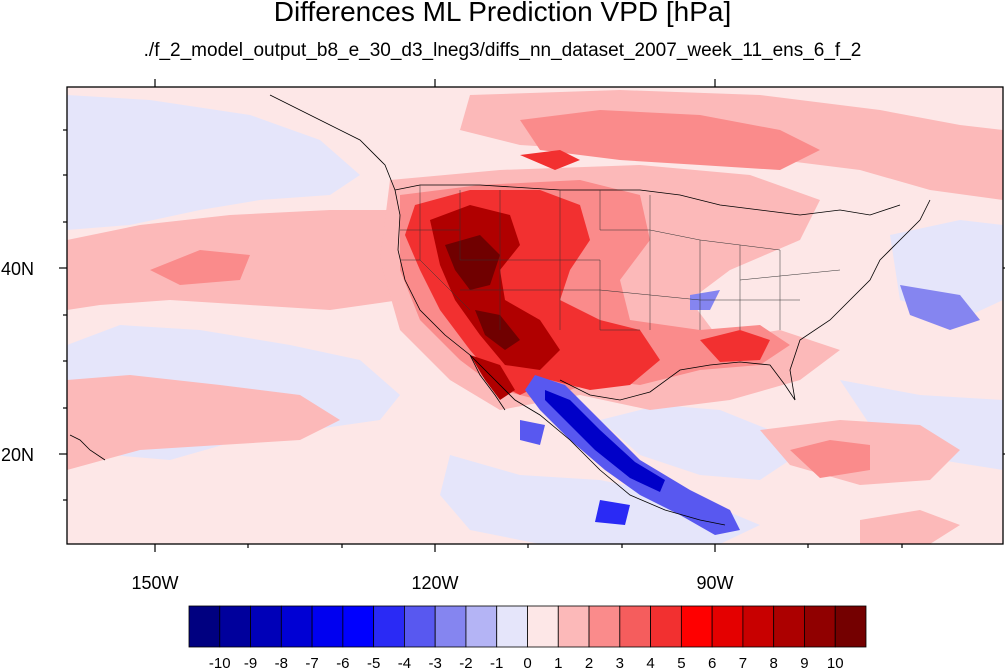  Describe the element at coordinates (502, 13) in the screenshot. I see `chart-title: Differences ML Prediction VPD [hPa]` at that location.